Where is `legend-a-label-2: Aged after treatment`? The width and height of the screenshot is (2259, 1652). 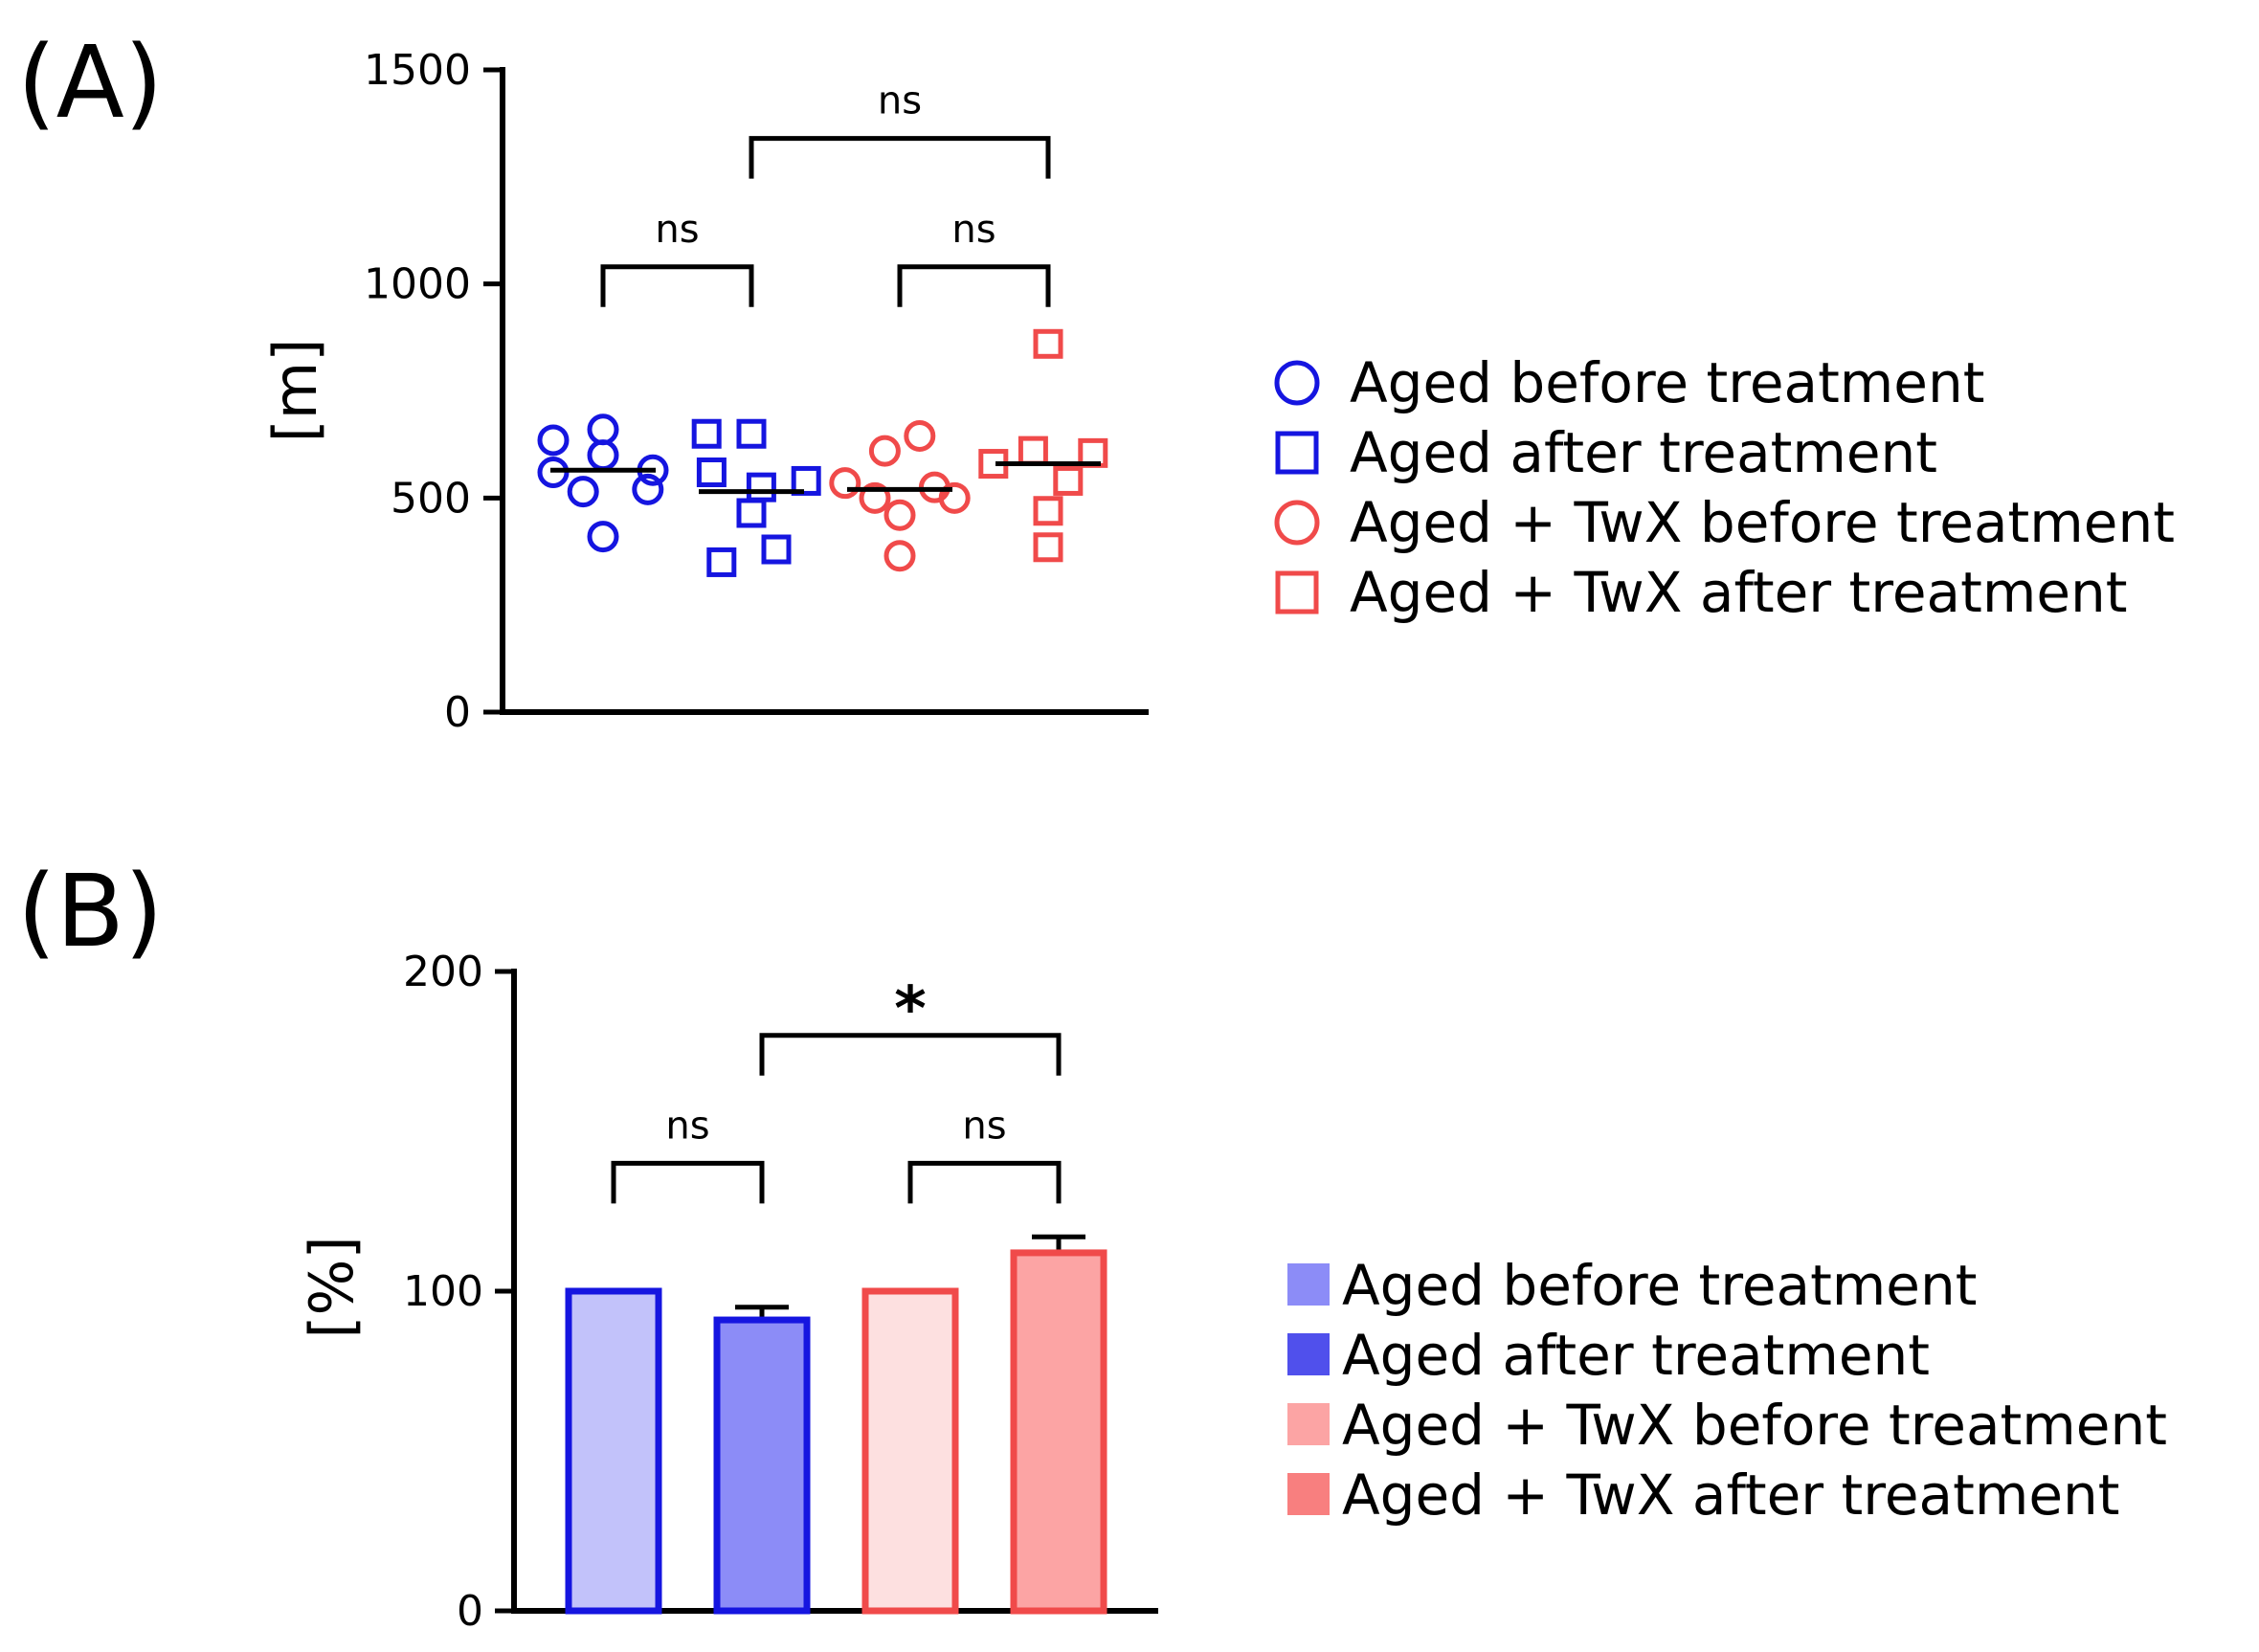
legend-a-label-2: Aged after treatment is located at coordinates (1643, 452).